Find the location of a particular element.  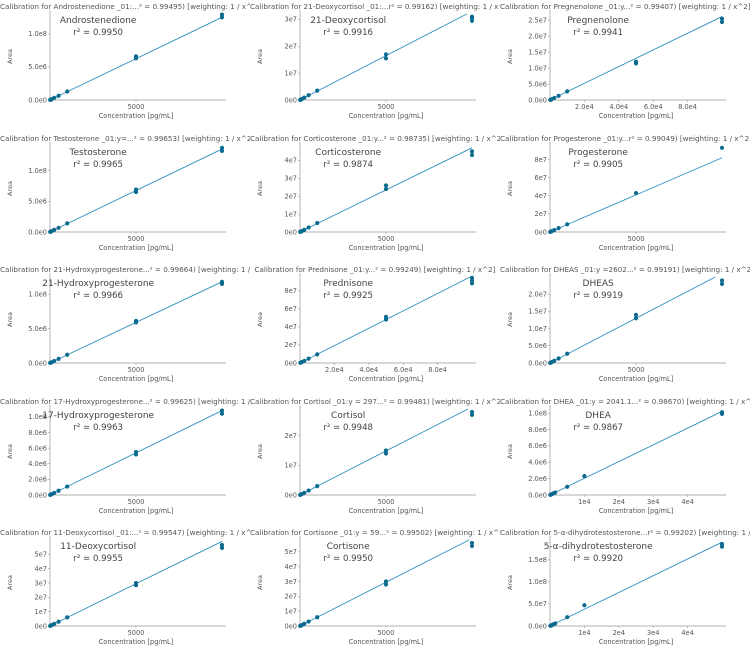

x-tick-label: 2e4 is located at coordinates (619, 633).